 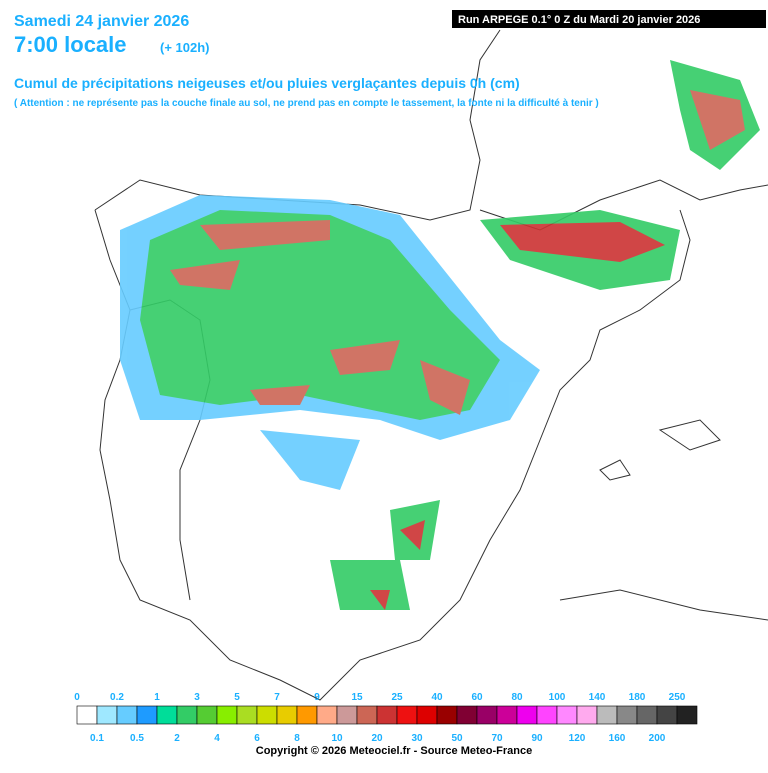 What do you see at coordinates (537, 738) in the screenshot?
I see `legend-label: 90` at bounding box center [537, 738].